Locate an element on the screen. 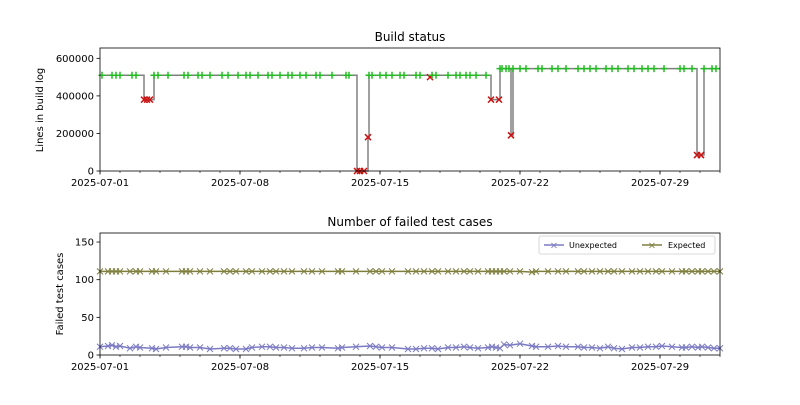 This screenshot has width=800, height=405. legend-box is located at coordinates (627, 245).